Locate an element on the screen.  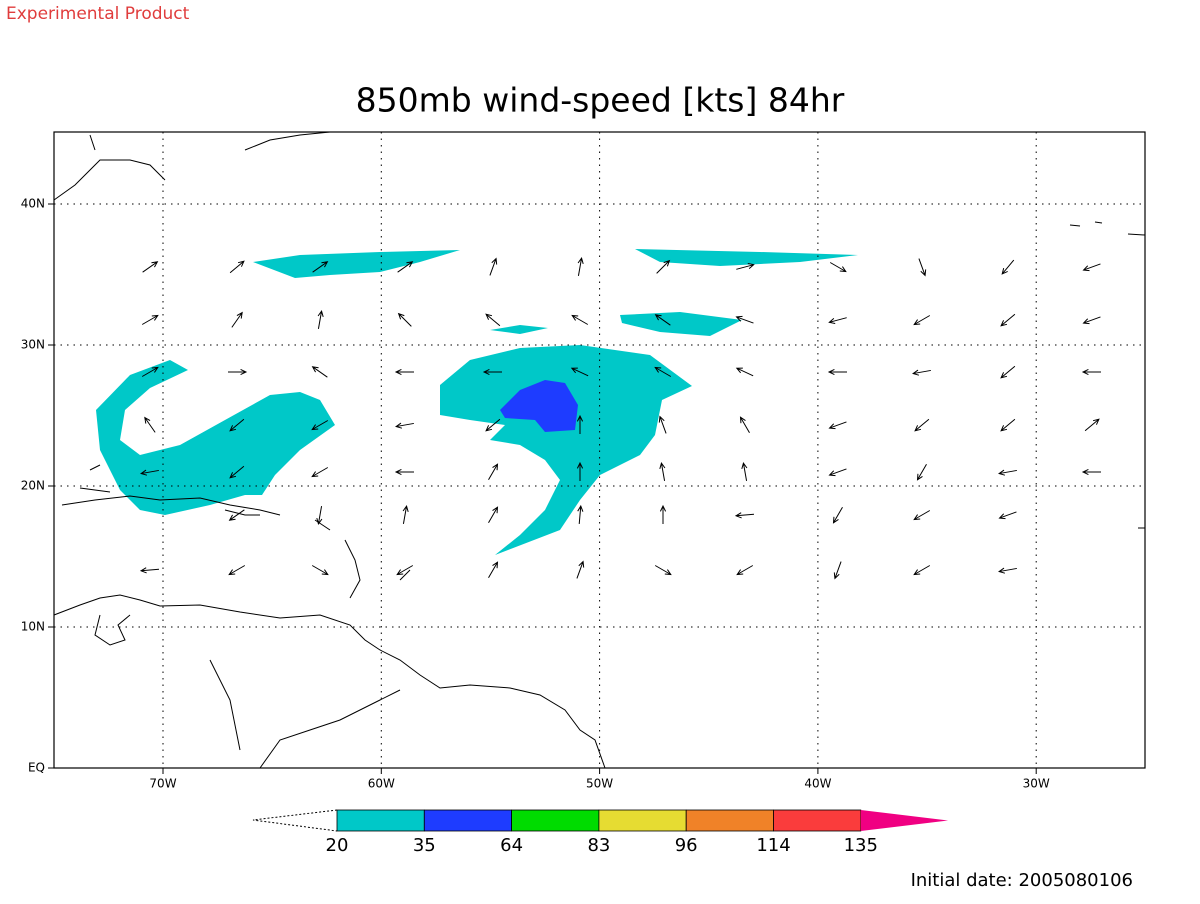
lat-label: EQ is located at coordinates (36, 768).